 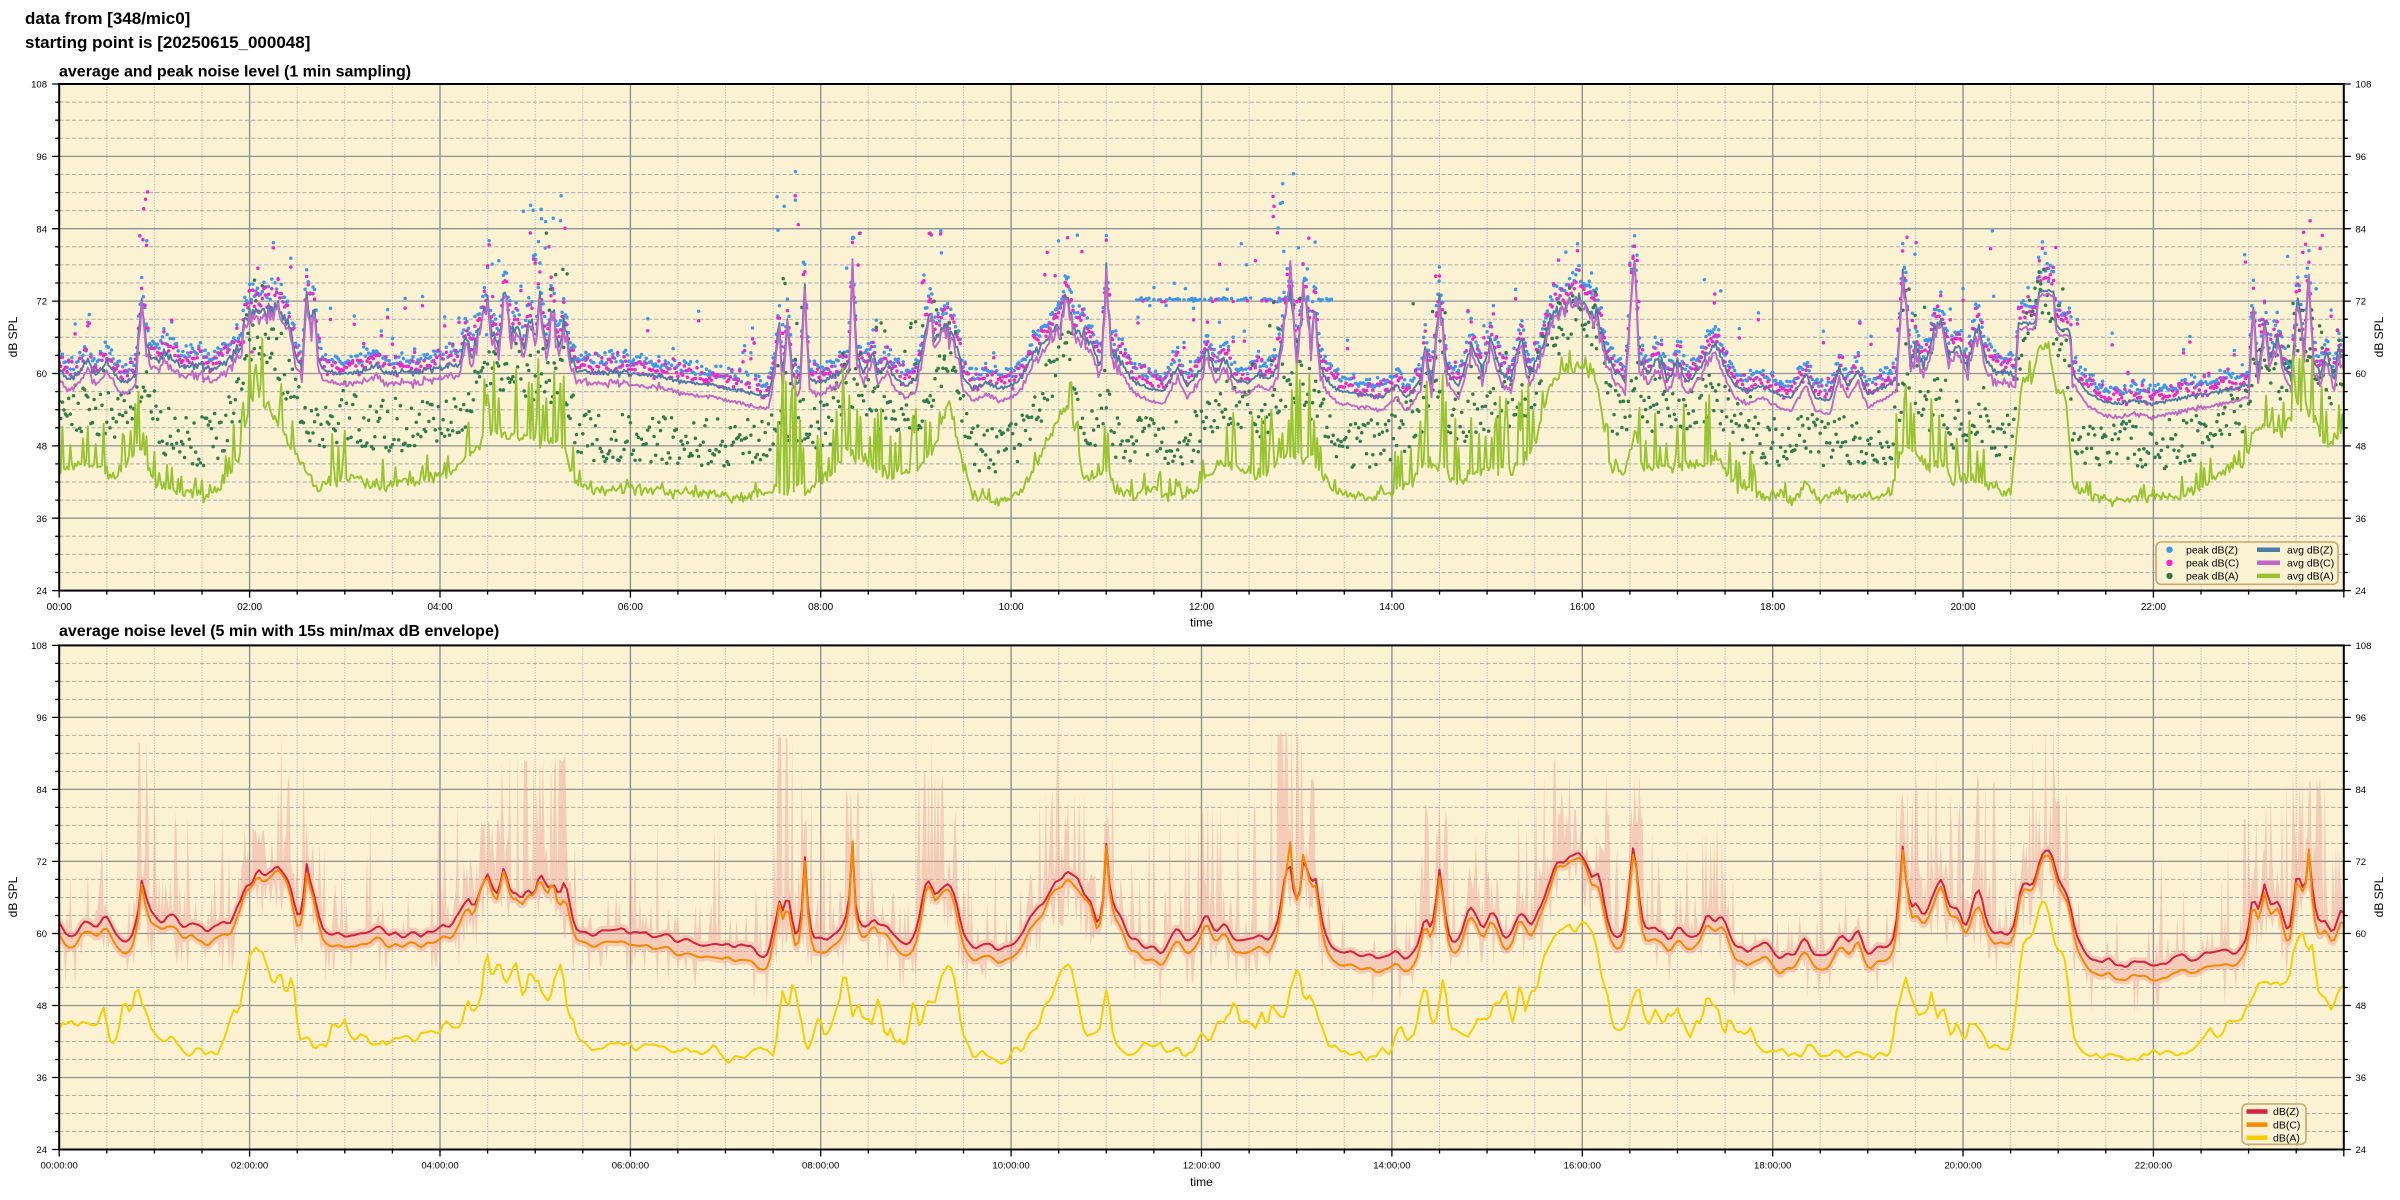 What do you see at coordinates (1010, 1166) in the screenshot?
I see `svg-text: 10:00:00` at bounding box center [1010, 1166].